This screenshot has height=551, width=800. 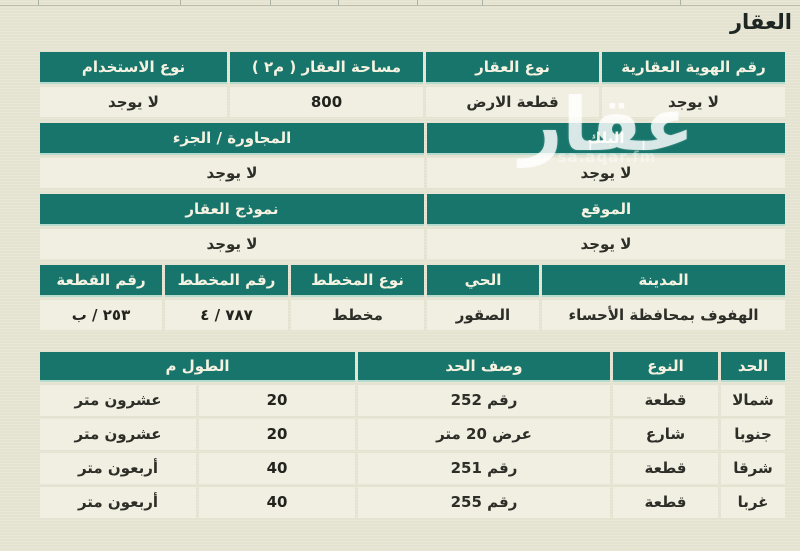 What do you see at coordinates (606, 210) in the screenshot?
I see `header-location: الموقع` at bounding box center [606, 210].